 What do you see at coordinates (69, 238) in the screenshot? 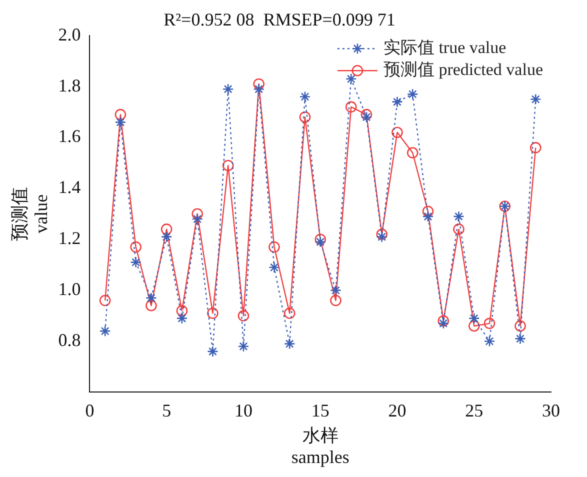
I see `y-tick-label: 1.2` at bounding box center [69, 238].